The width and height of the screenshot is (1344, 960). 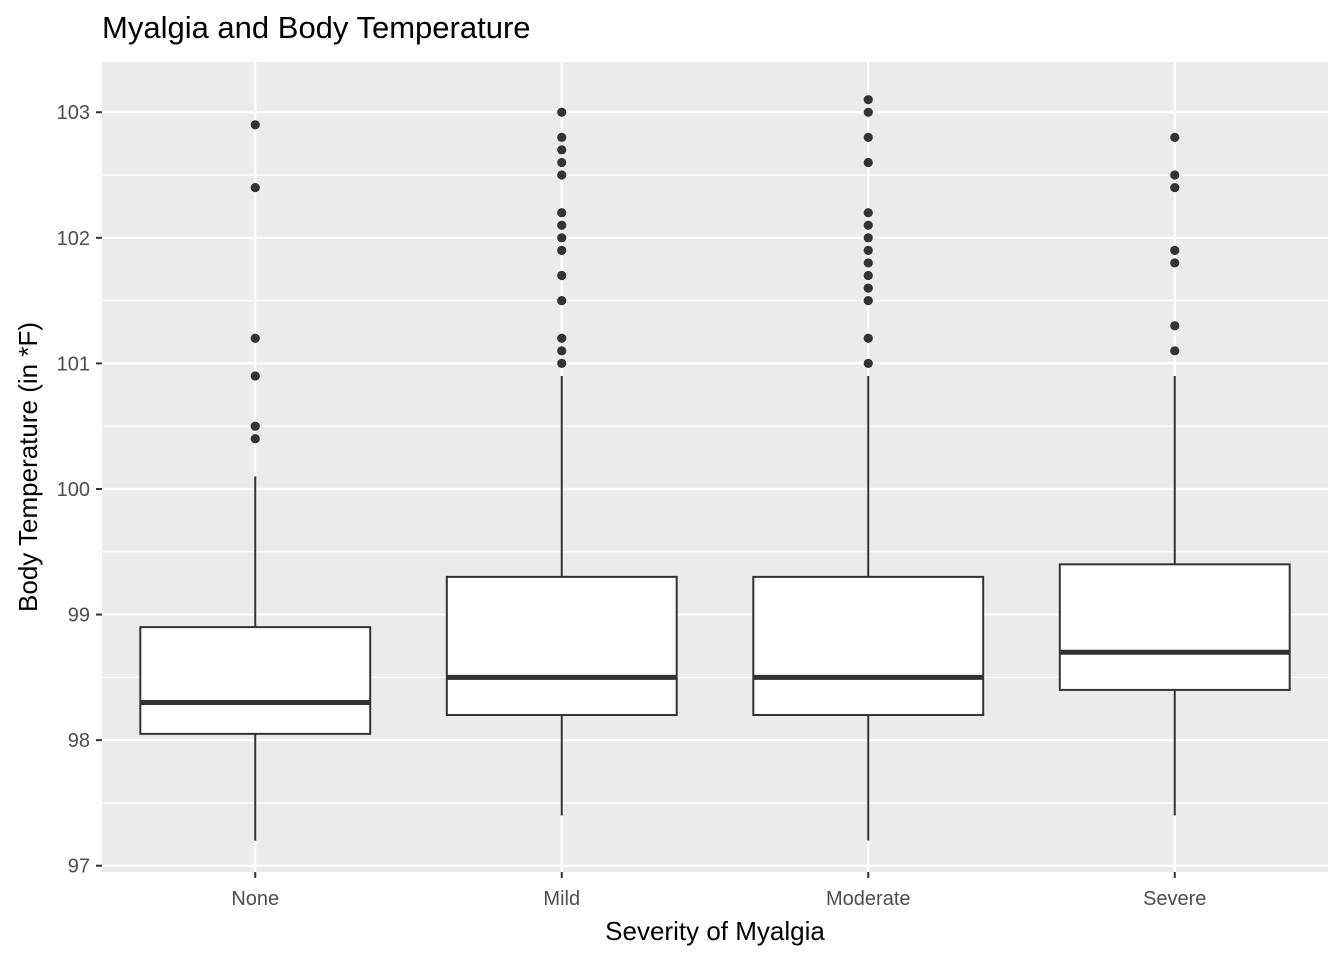 I want to click on box-moderate, so click(x=868, y=468).